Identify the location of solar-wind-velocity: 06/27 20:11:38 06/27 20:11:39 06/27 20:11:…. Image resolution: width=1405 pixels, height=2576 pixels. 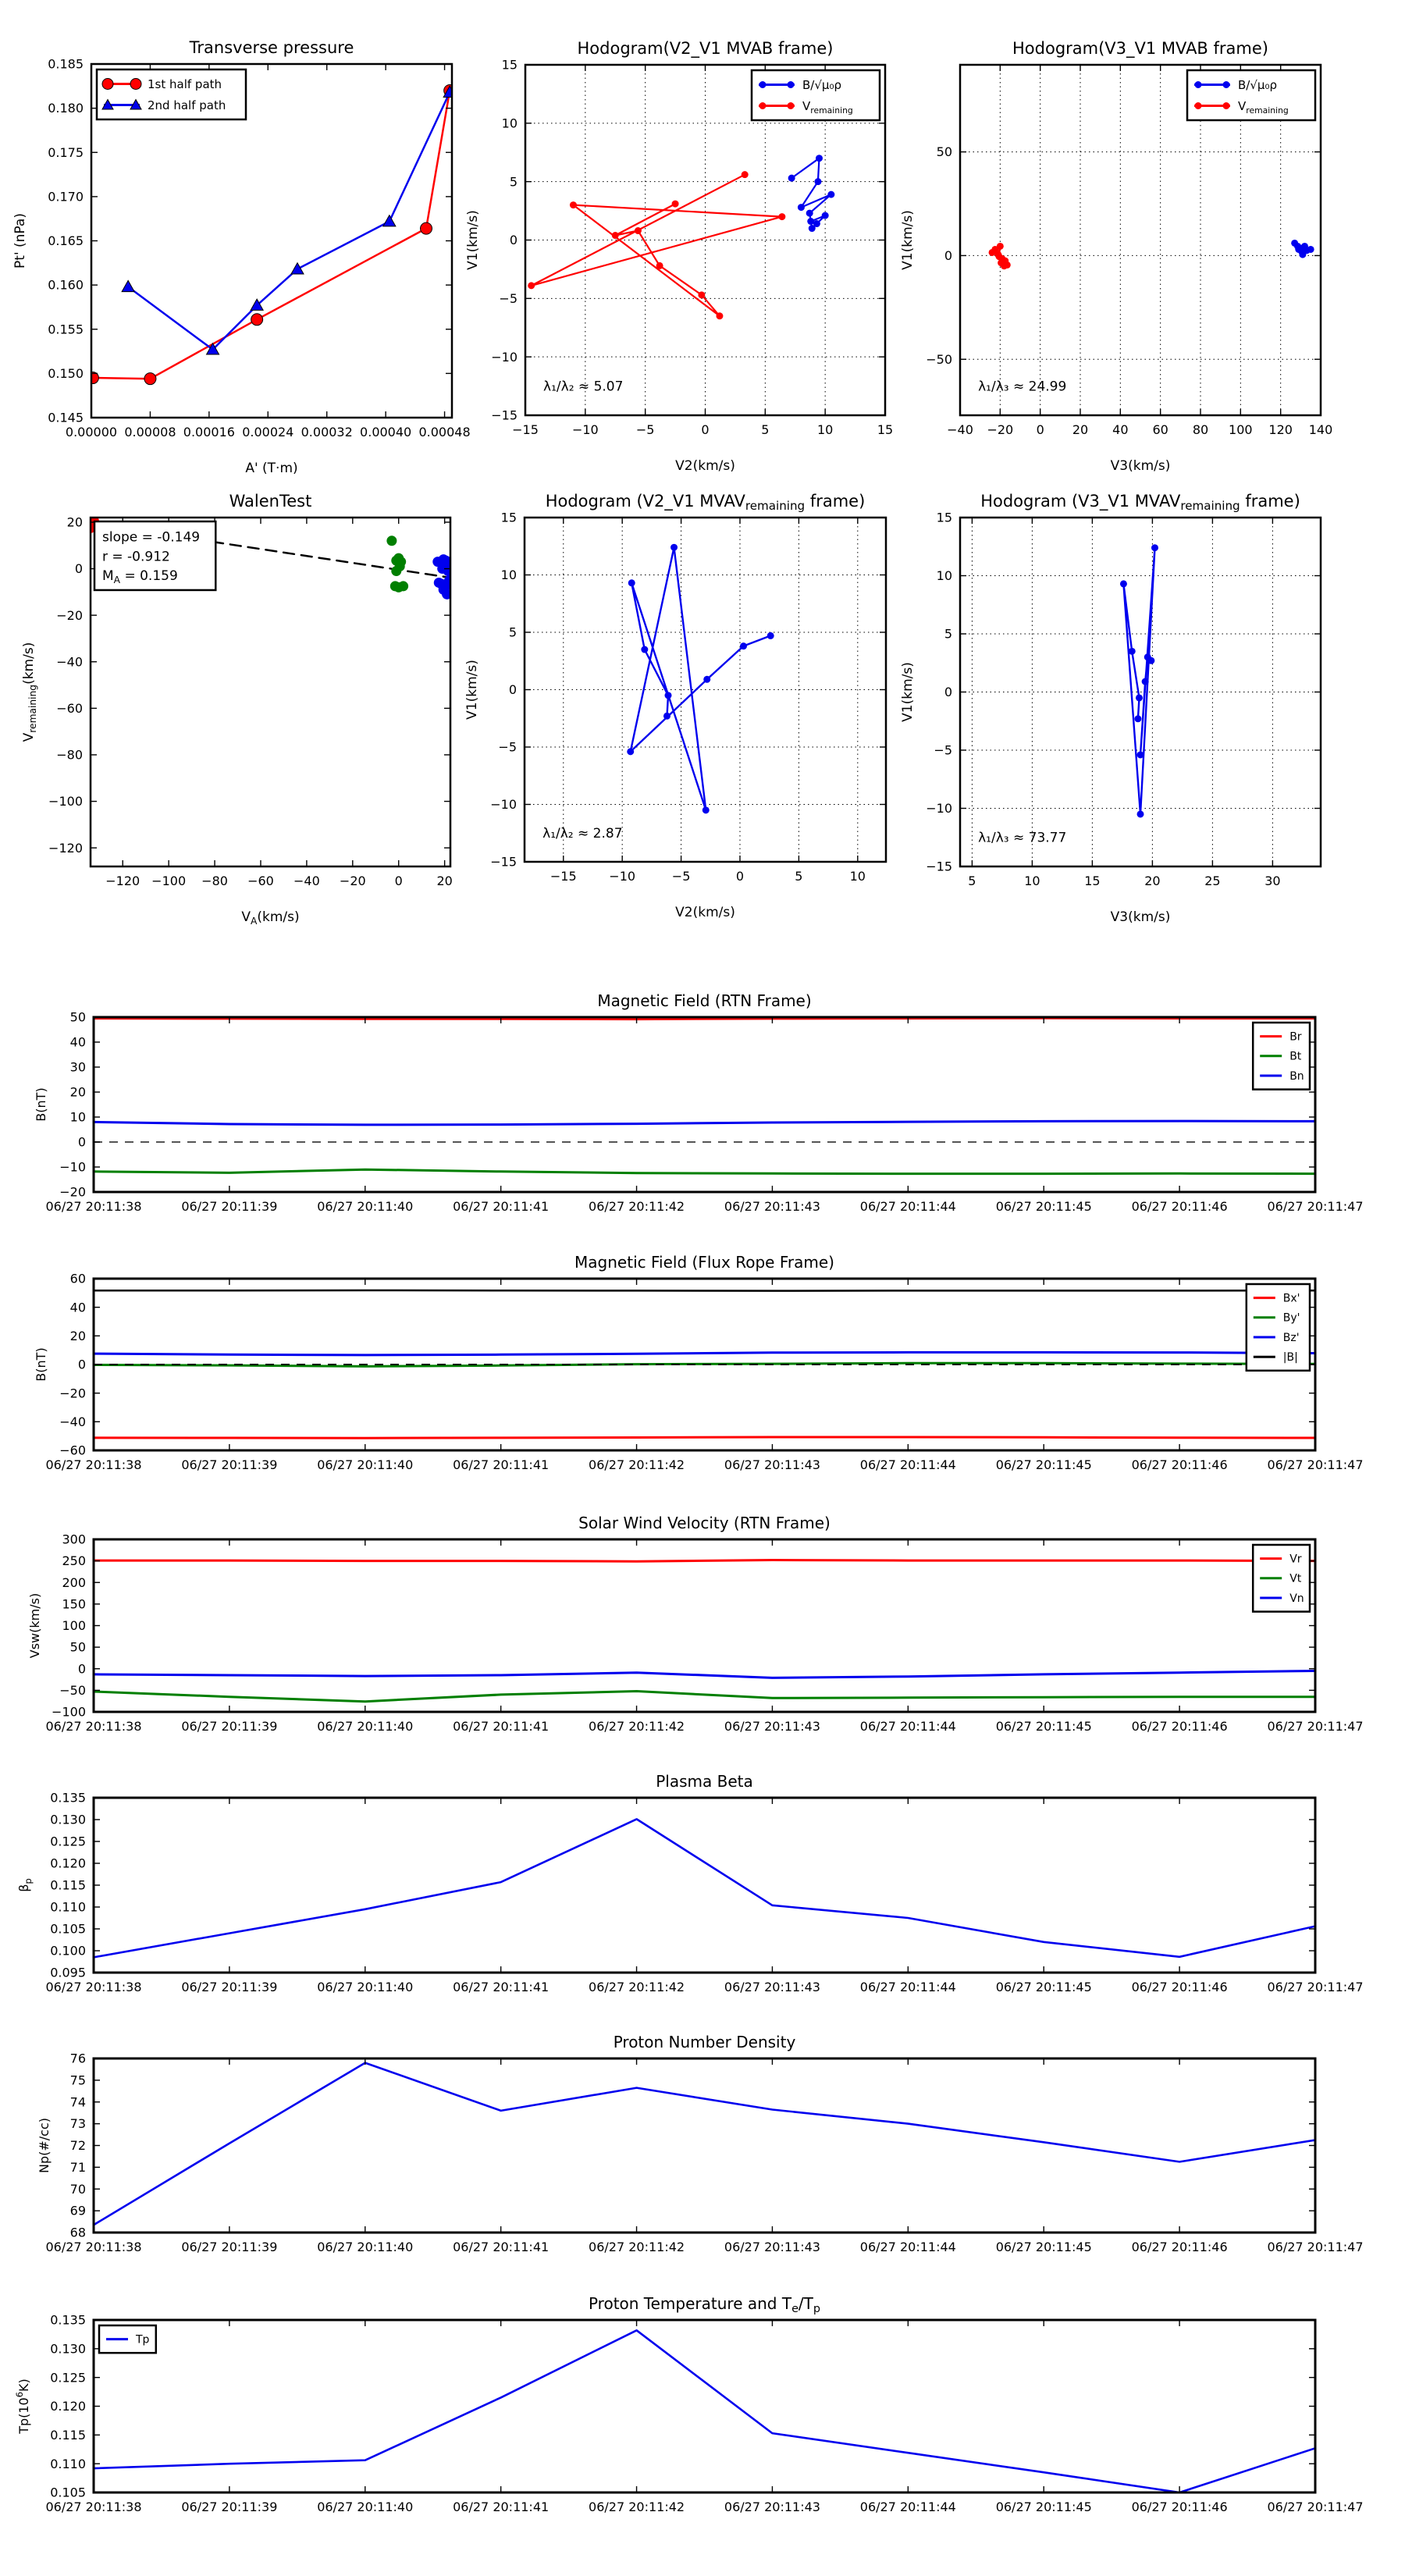
(695, 1624).